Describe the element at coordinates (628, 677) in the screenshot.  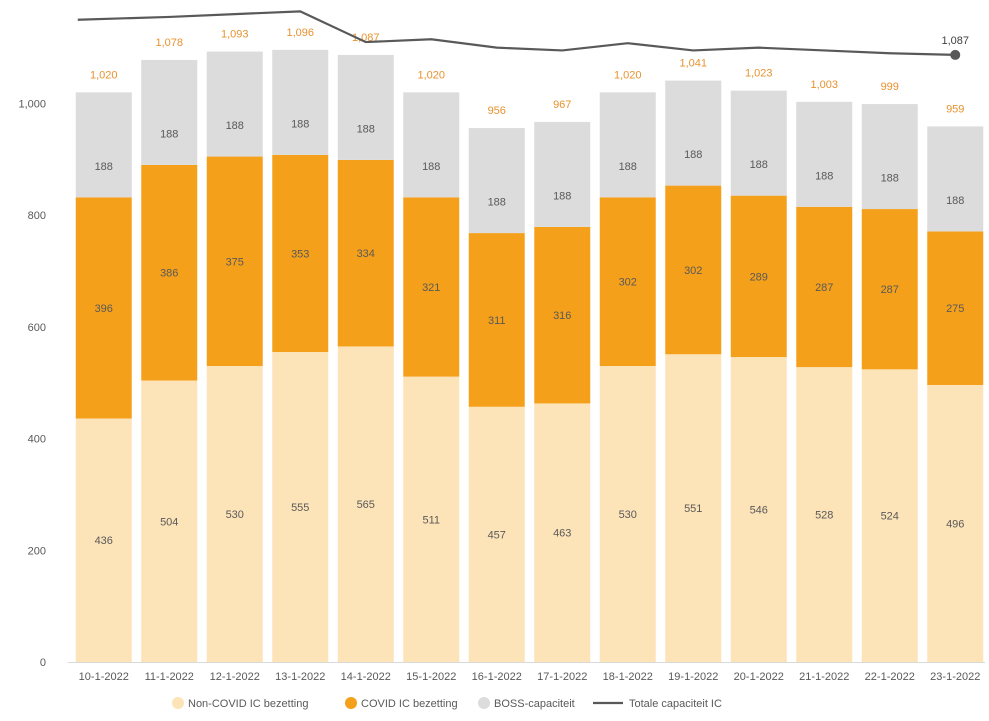
I see `x-tick-label: 18-1-2022` at that location.